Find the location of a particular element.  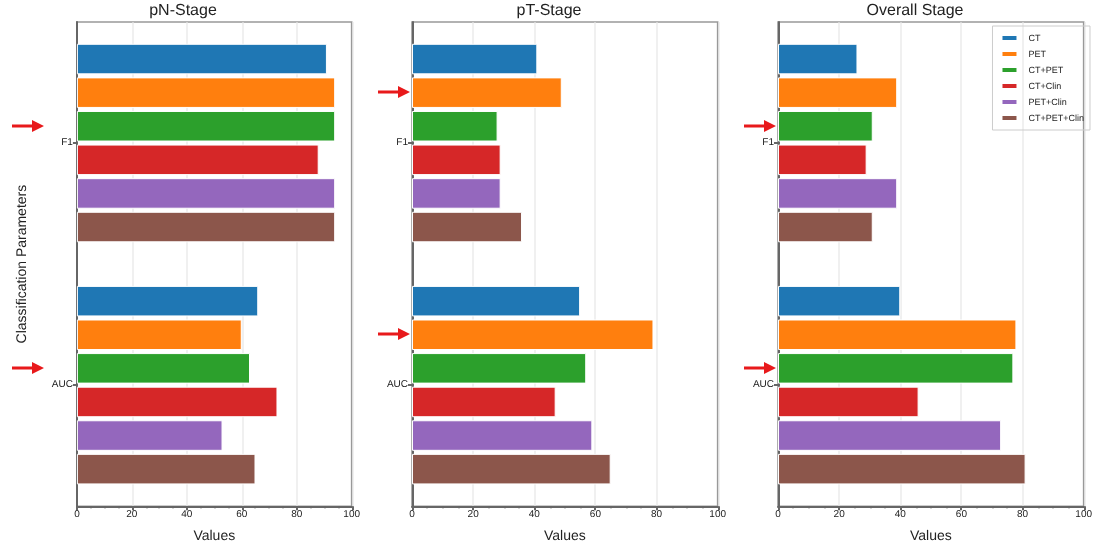

chart-title: pN-Stage is located at coordinates (183, 10).